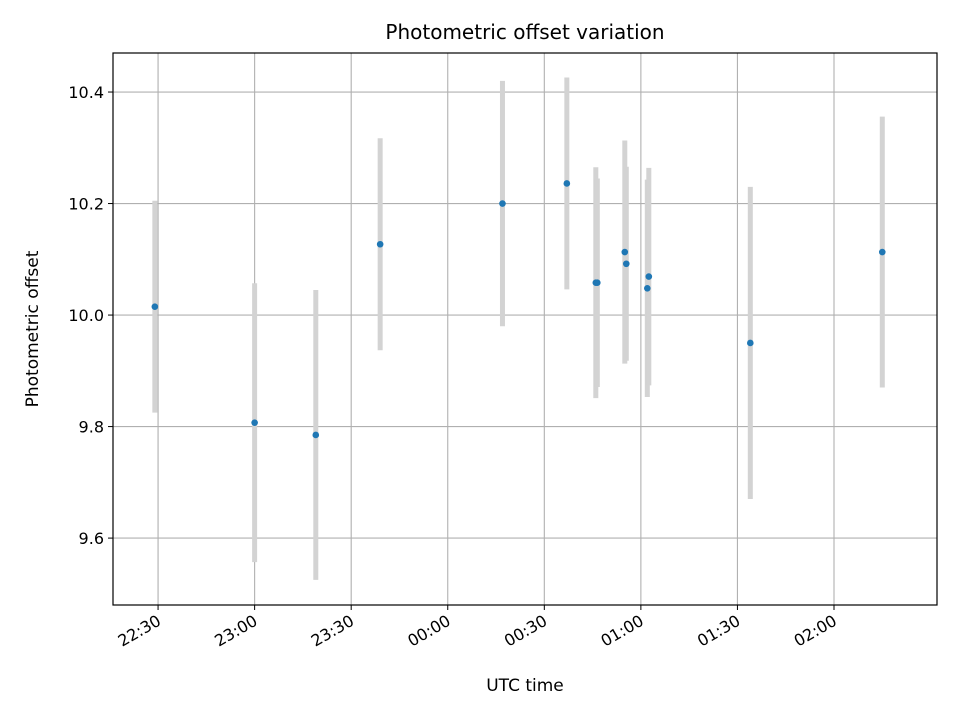 The width and height of the screenshot is (960, 720). Describe the element at coordinates (525, 686) in the screenshot. I see `x-axis-title: UTC time` at that location.